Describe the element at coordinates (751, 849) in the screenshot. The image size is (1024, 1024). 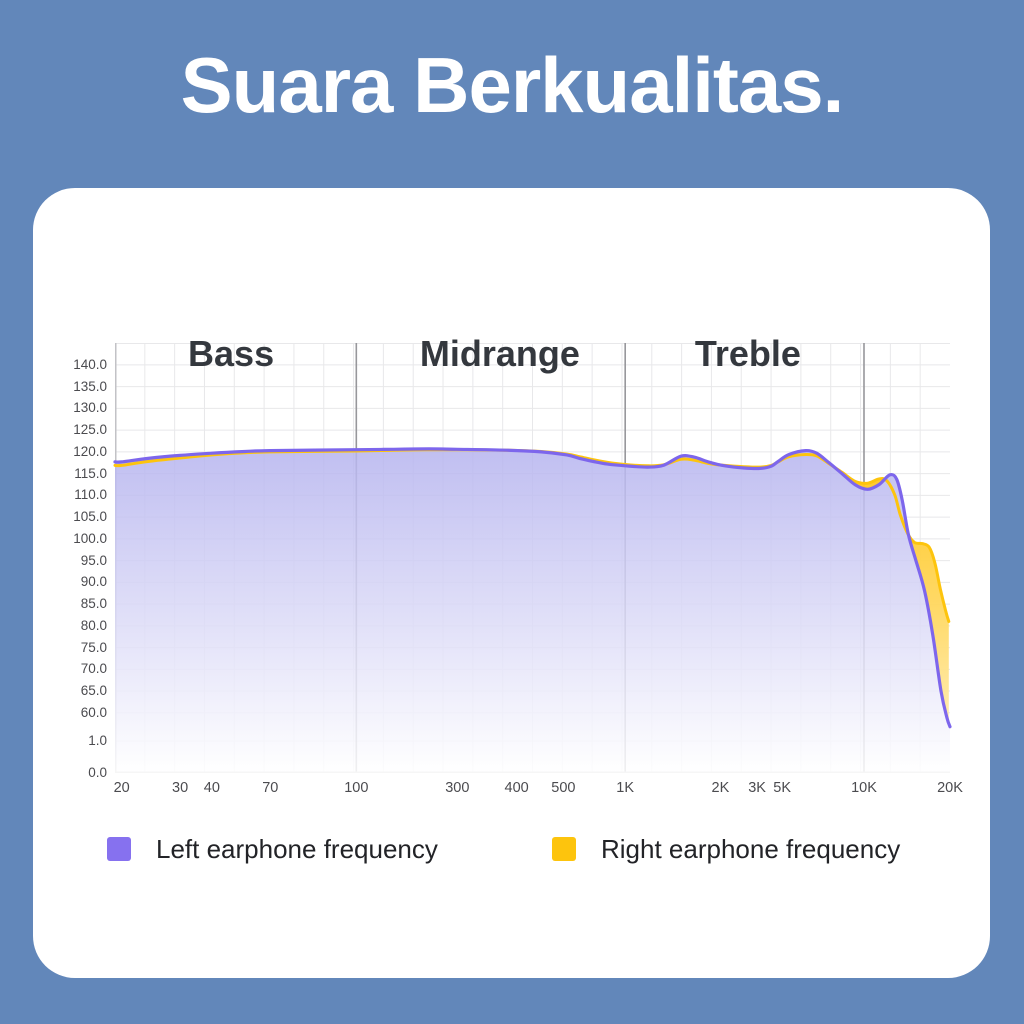
I see `right-series-label: Right earphone frequency` at that location.